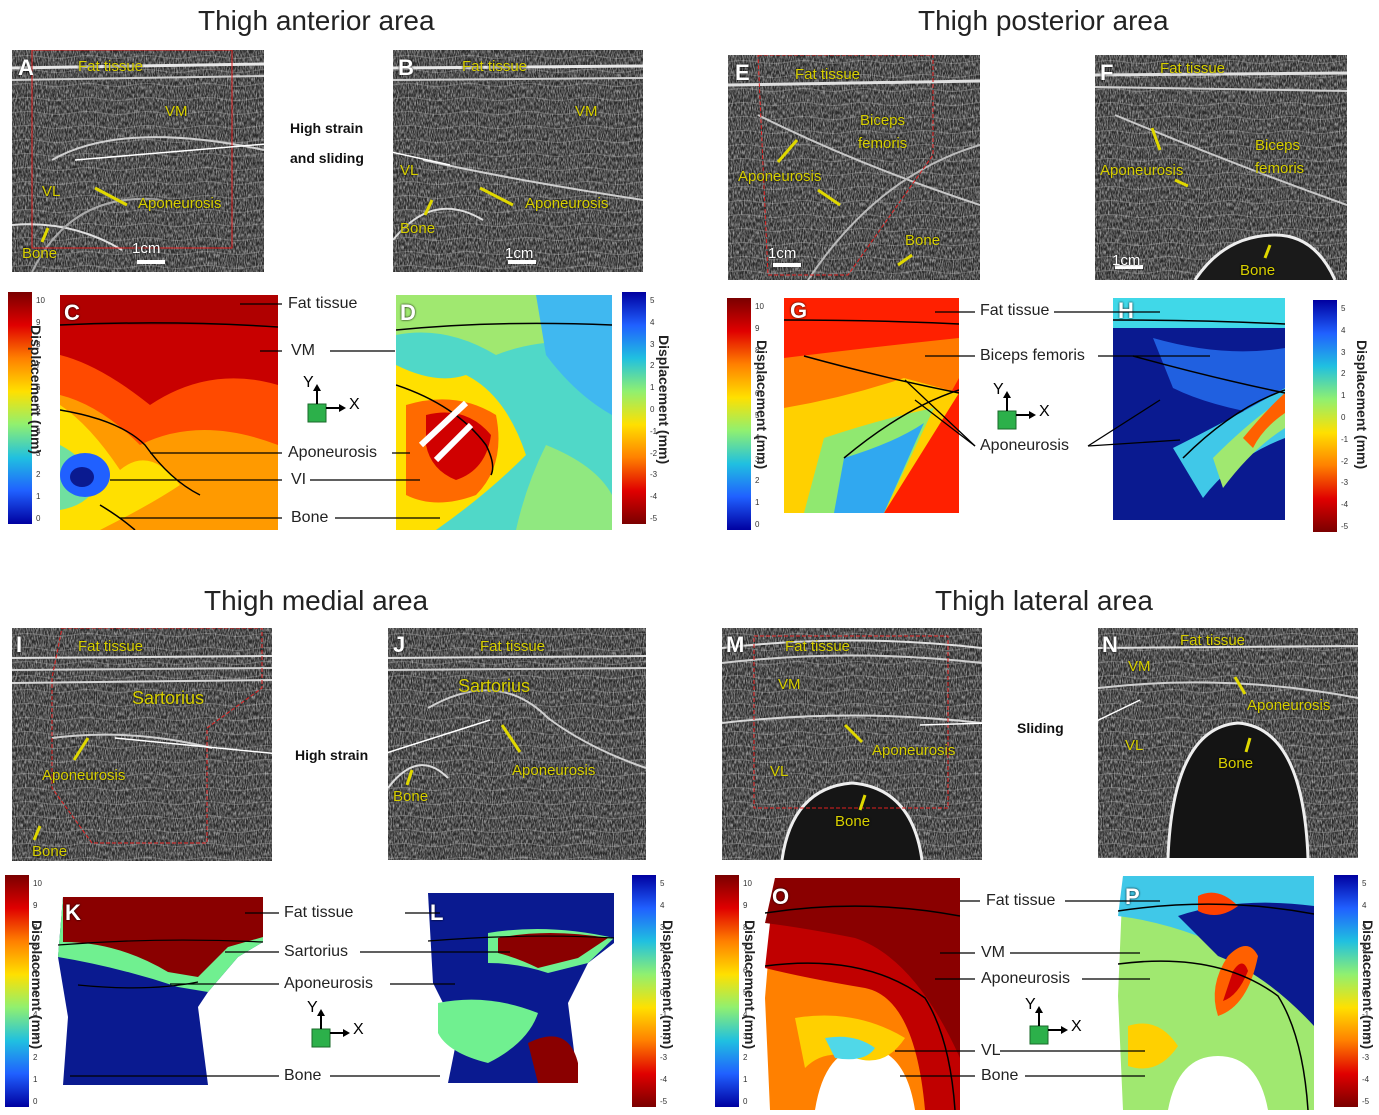 Image resolution: width=1379 pixels, height=1115 pixels. Describe the element at coordinates (654, 453) in the screenshot. I see `colorbar-d-tick: -2` at that location.